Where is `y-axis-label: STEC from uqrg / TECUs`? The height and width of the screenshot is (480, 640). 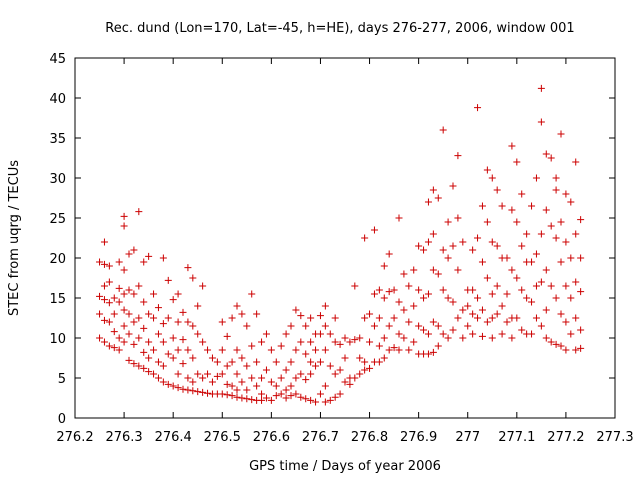
y-axis-label: STEC from uqrg / TECUs is located at coordinates (14, 238).